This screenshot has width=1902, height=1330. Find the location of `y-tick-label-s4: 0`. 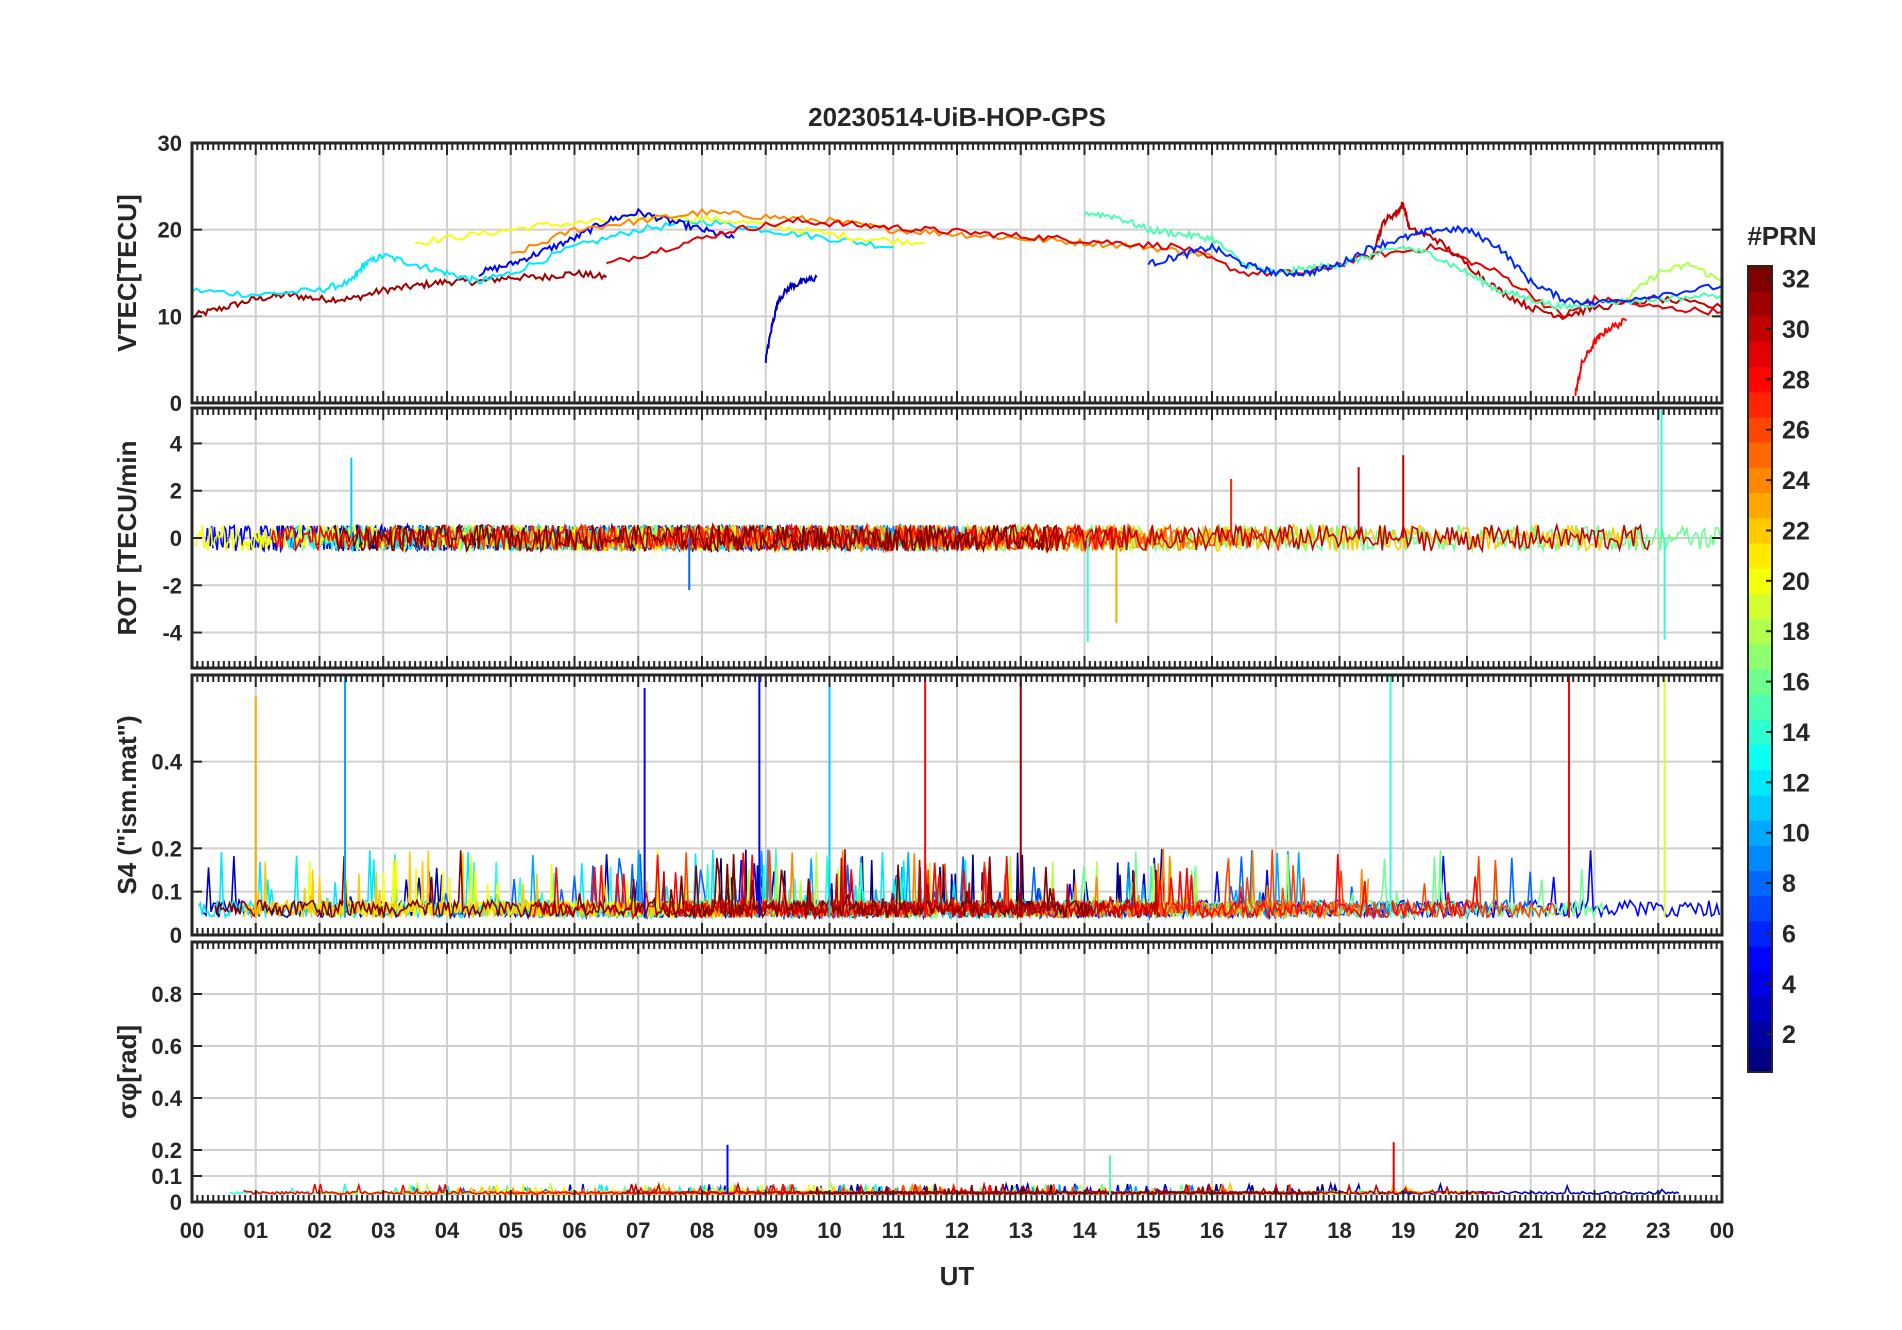

y-tick-label-s4: 0 is located at coordinates (176, 935).